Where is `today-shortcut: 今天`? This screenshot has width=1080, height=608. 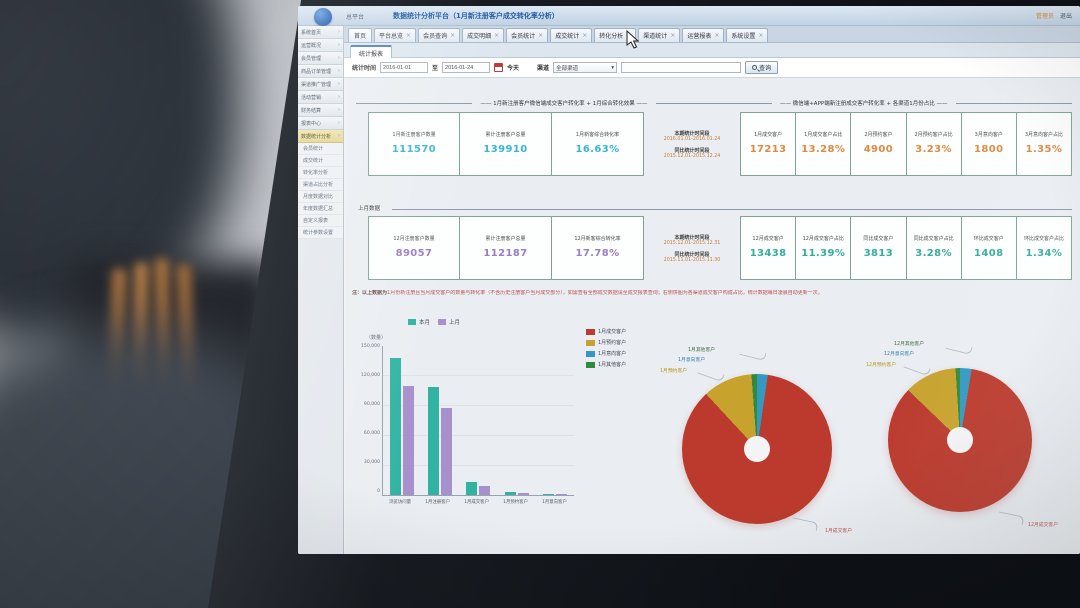 today-shortcut: 今天 is located at coordinates (513, 68).